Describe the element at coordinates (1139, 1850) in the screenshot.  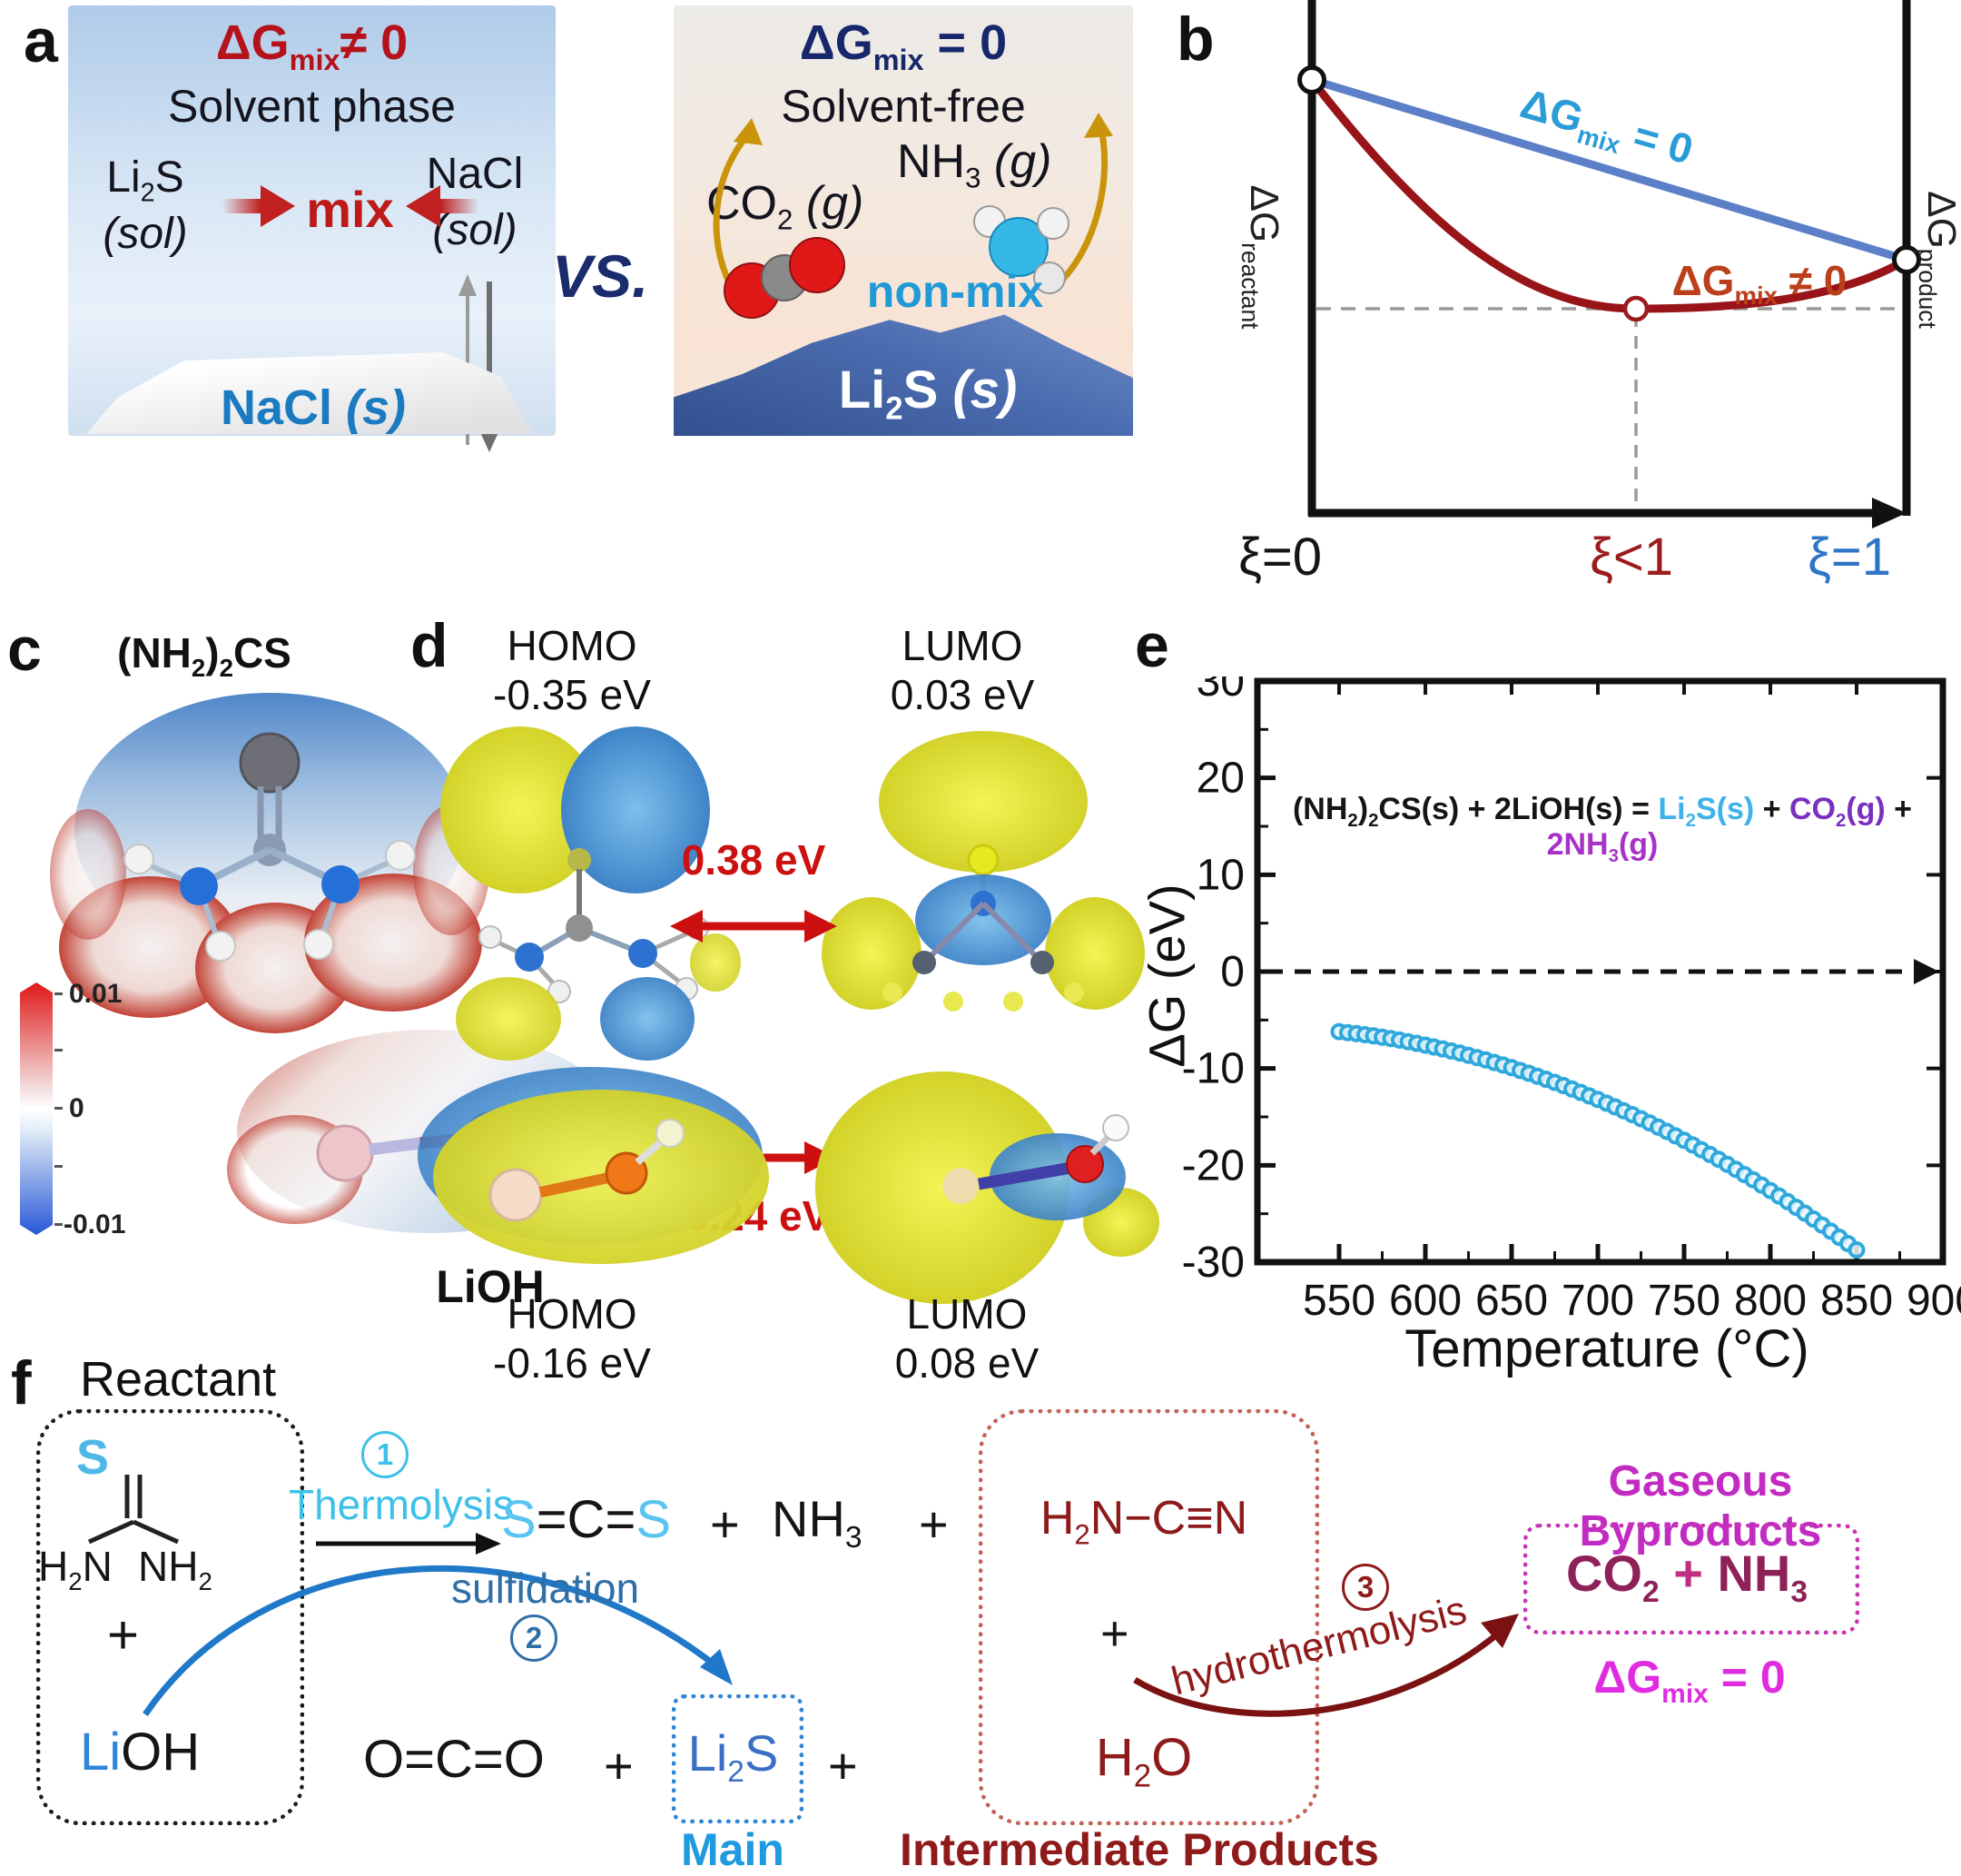
I see `intermediate-products-label: Intermediate Products` at that location.